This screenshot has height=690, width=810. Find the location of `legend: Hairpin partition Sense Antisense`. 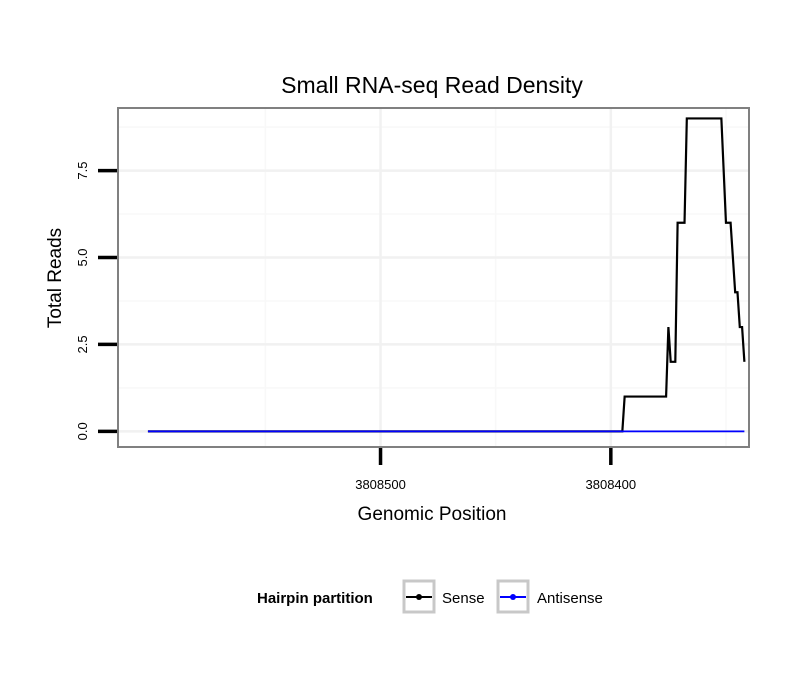

legend: Hairpin partition Sense Antisense is located at coordinates (430, 596).